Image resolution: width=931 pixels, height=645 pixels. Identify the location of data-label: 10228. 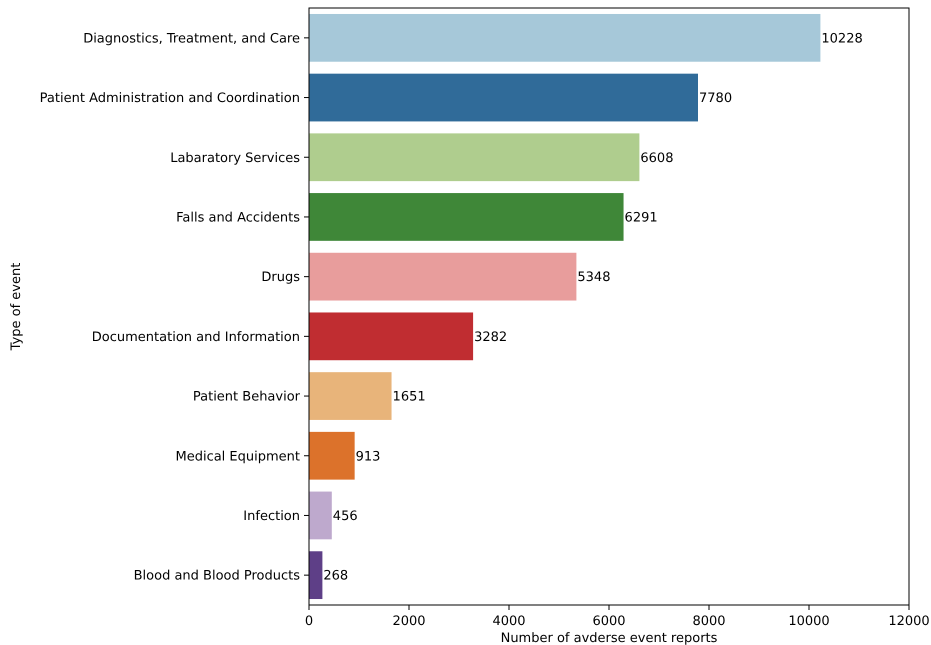
(842, 38).